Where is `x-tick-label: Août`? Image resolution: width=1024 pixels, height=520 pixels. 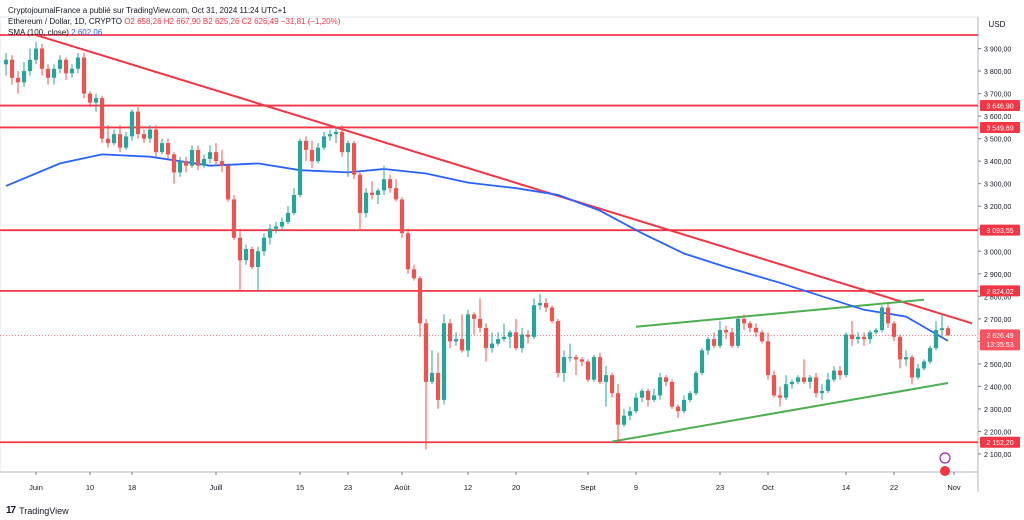 x-tick-label: Août is located at coordinates (402, 487).